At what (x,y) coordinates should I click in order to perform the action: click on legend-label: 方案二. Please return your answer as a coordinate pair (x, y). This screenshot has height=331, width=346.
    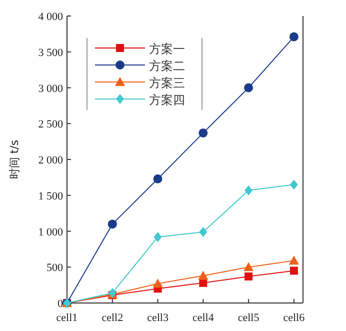
    Looking at the image, I should click on (167, 66).